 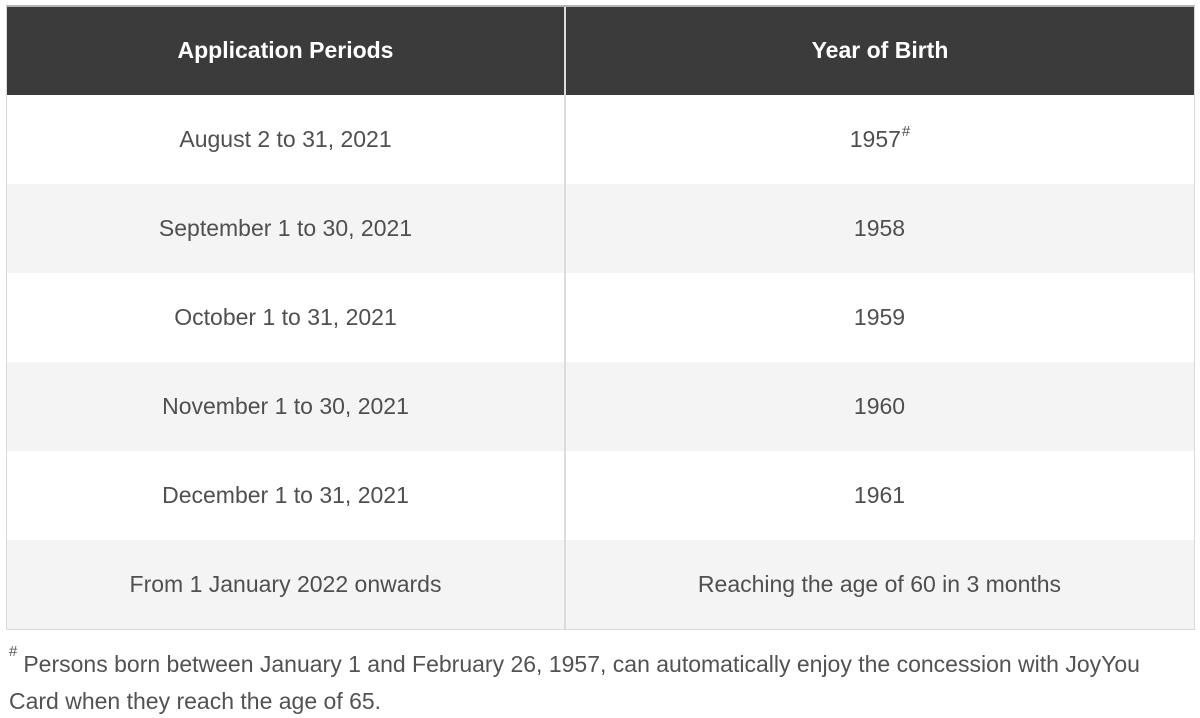 I want to click on cell-year-of-birth: 1960, so click(x=880, y=406).